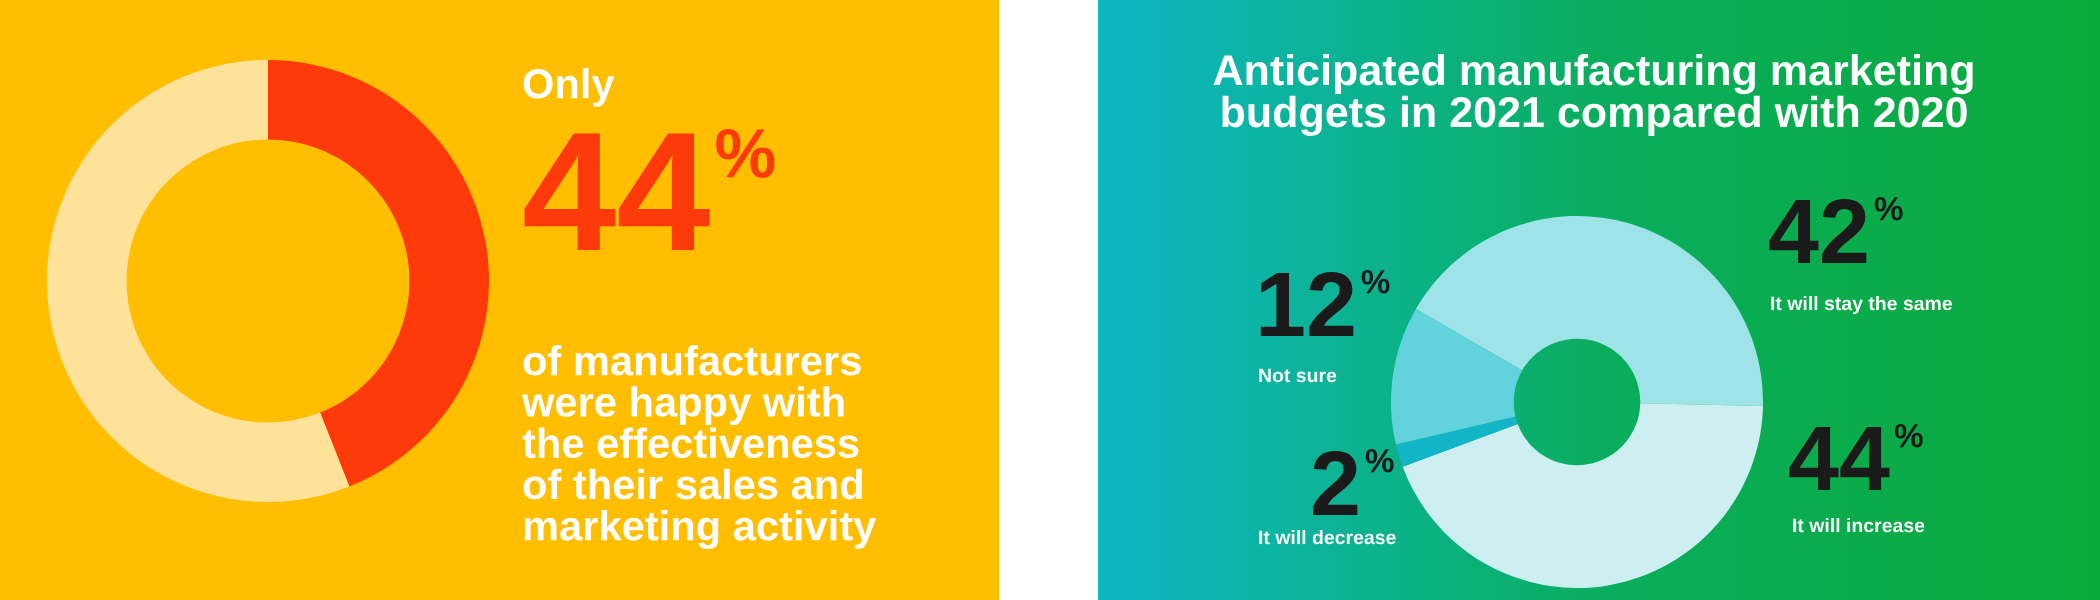  I want to click on slice-label: Not sure, so click(1298, 375).